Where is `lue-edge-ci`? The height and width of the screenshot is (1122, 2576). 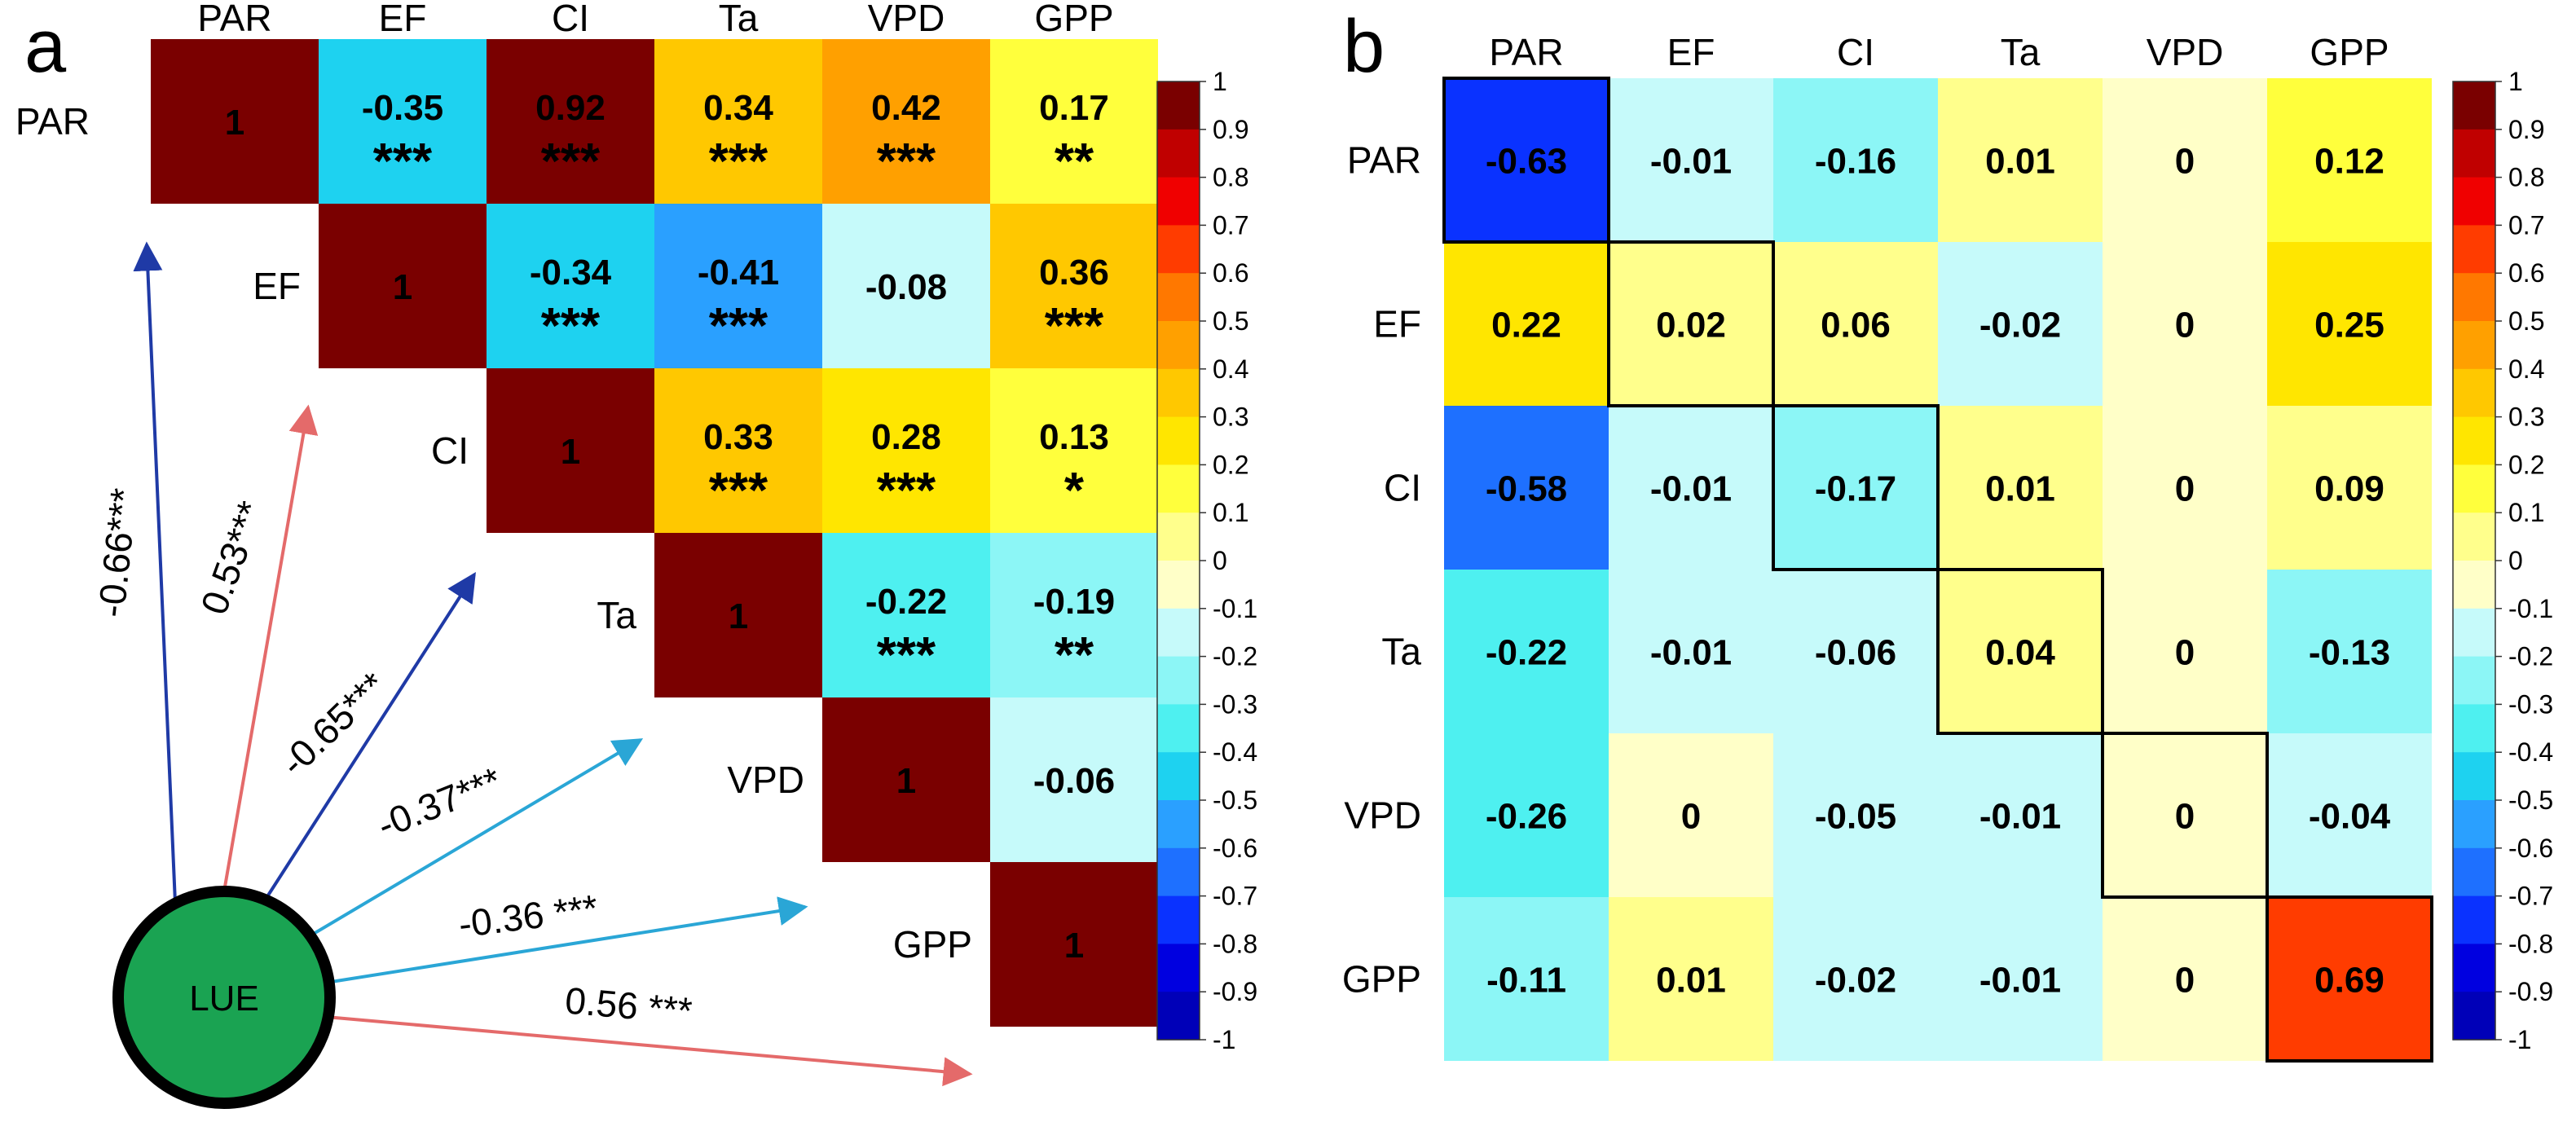 lue-edge-ci is located at coordinates (369, 736).